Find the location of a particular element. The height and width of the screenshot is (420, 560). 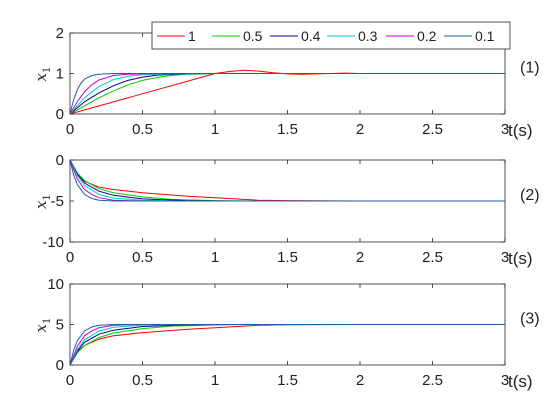

y-tick-label: -5 is located at coordinates (57, 201).